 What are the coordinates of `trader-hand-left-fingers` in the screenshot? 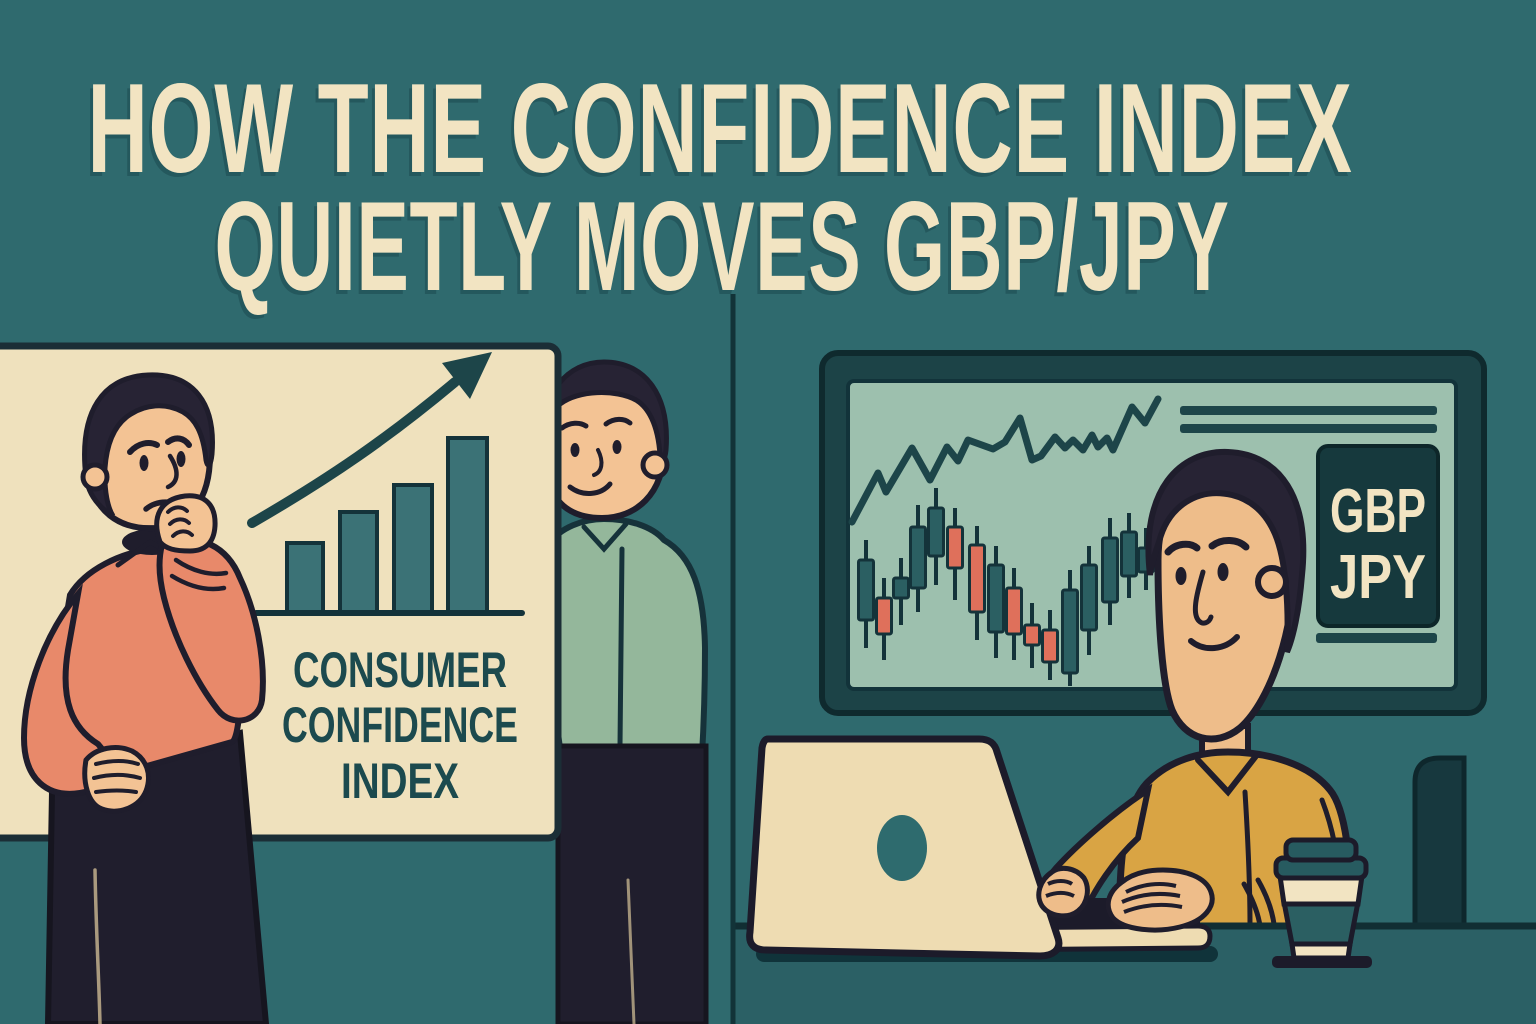 It's located at (1060, 888).